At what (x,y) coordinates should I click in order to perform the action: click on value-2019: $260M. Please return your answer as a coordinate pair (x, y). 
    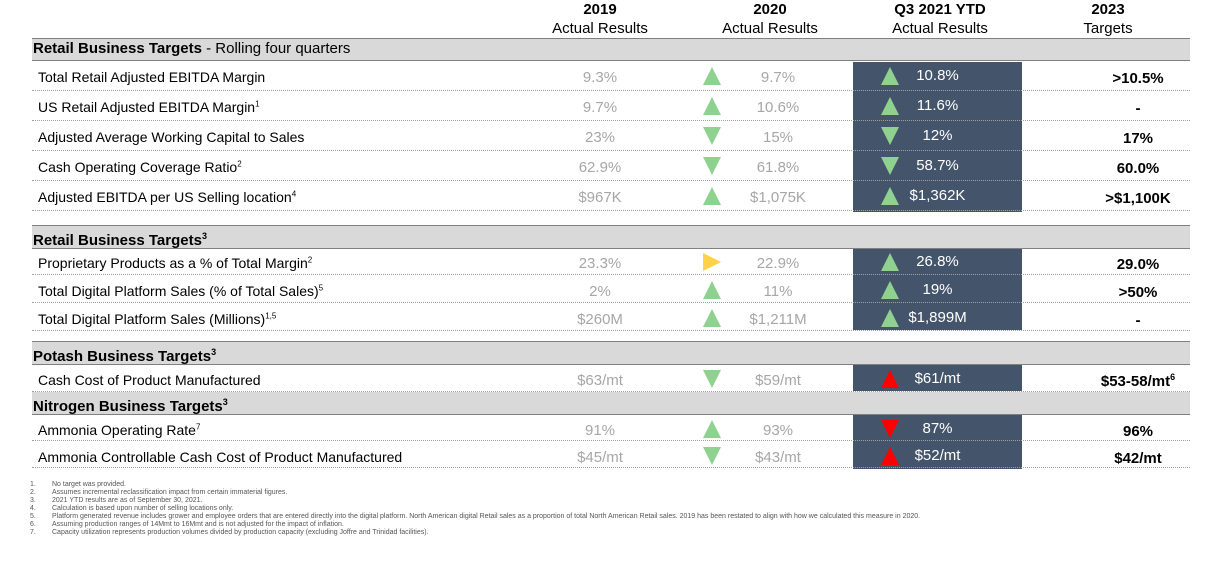
    Looking at the image, I should click on (600, 319).